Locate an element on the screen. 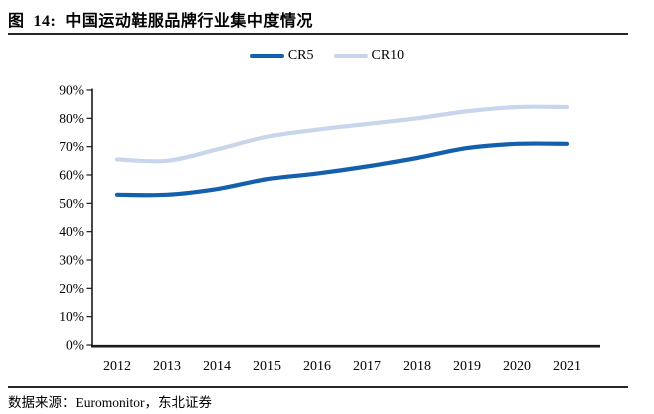  y-axis-label: 50% is located at coordinates (71, 203).